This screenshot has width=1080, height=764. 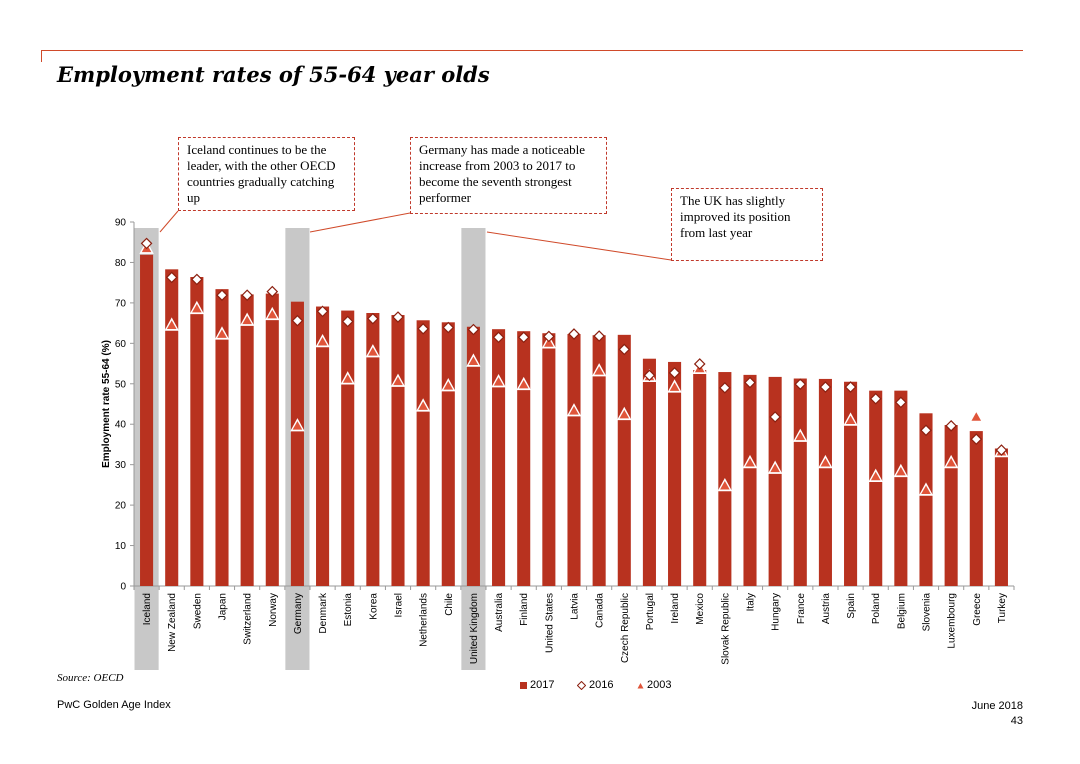 What do you see at coordinates (927, 612) in the screenshot?
I see `category-label: Slovenia` at bounding box center [927, 612].